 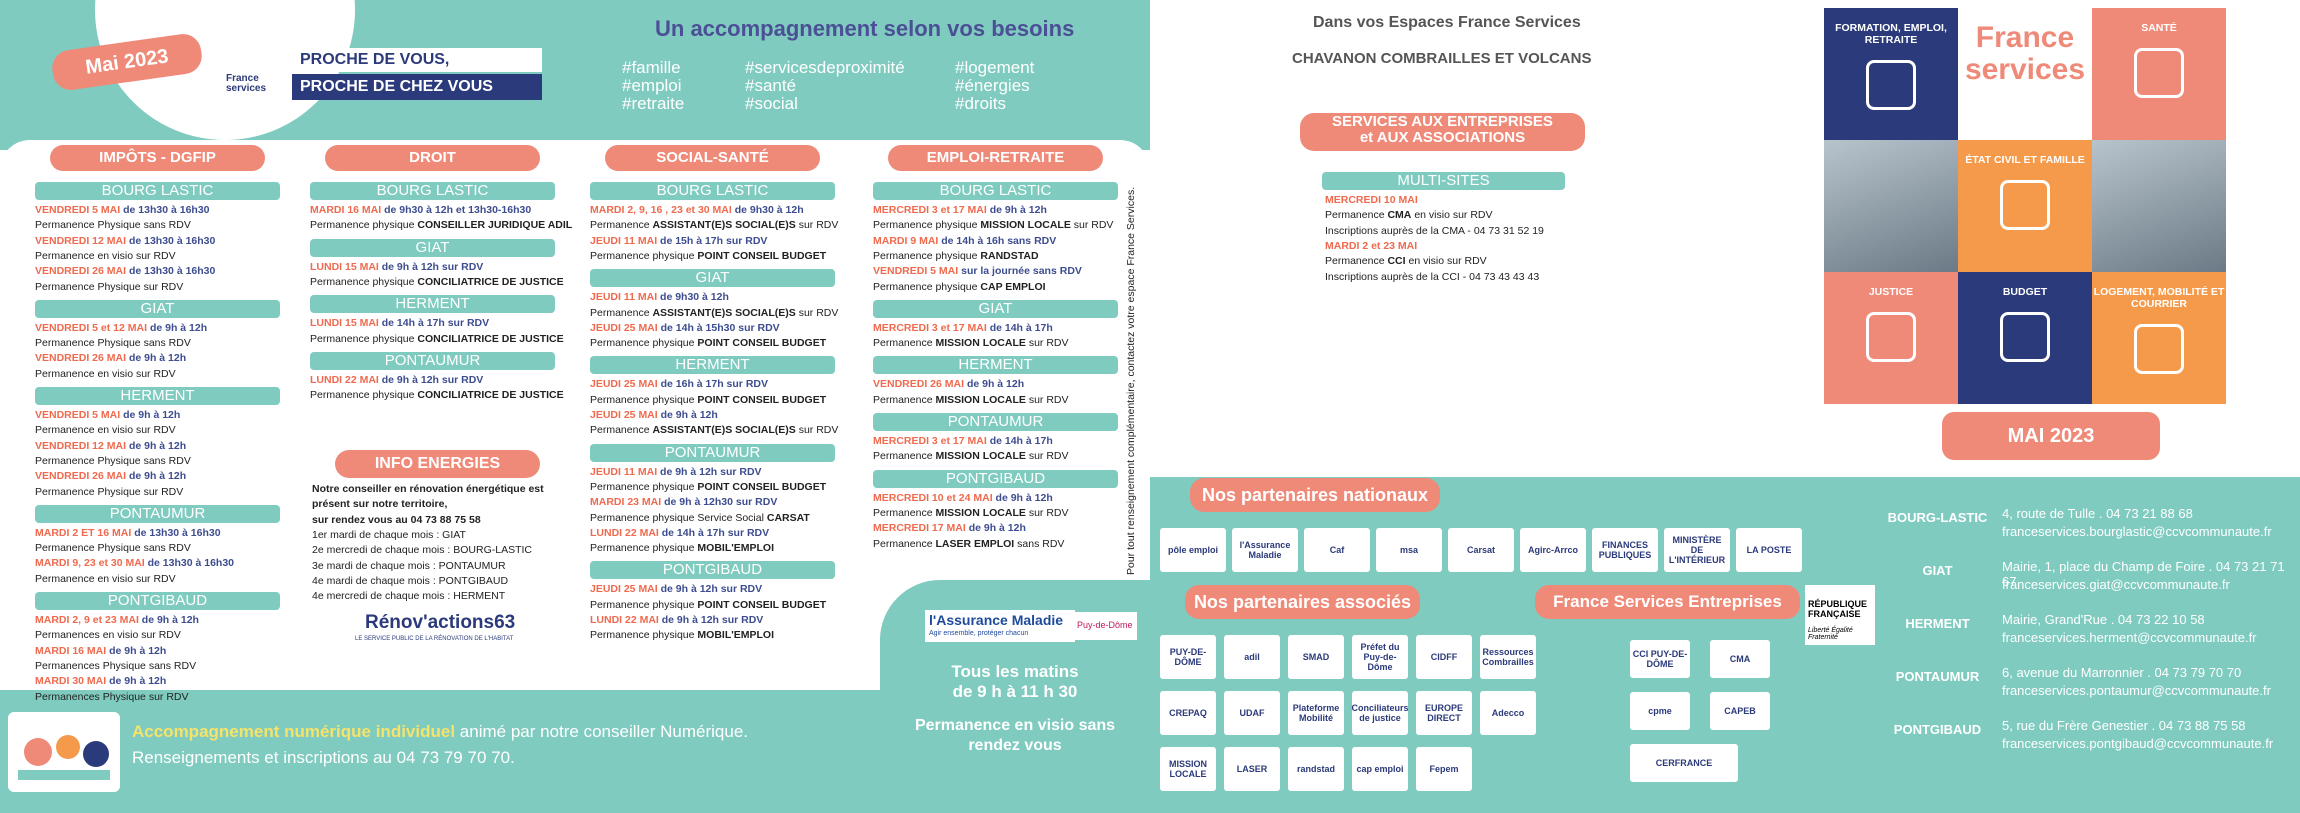 What do you see at coordinates (100, 651) in the screenshot?
I see `schedule-line: MARDI 16 MAI de 9h à 12h` at bounding box center [100, 651].